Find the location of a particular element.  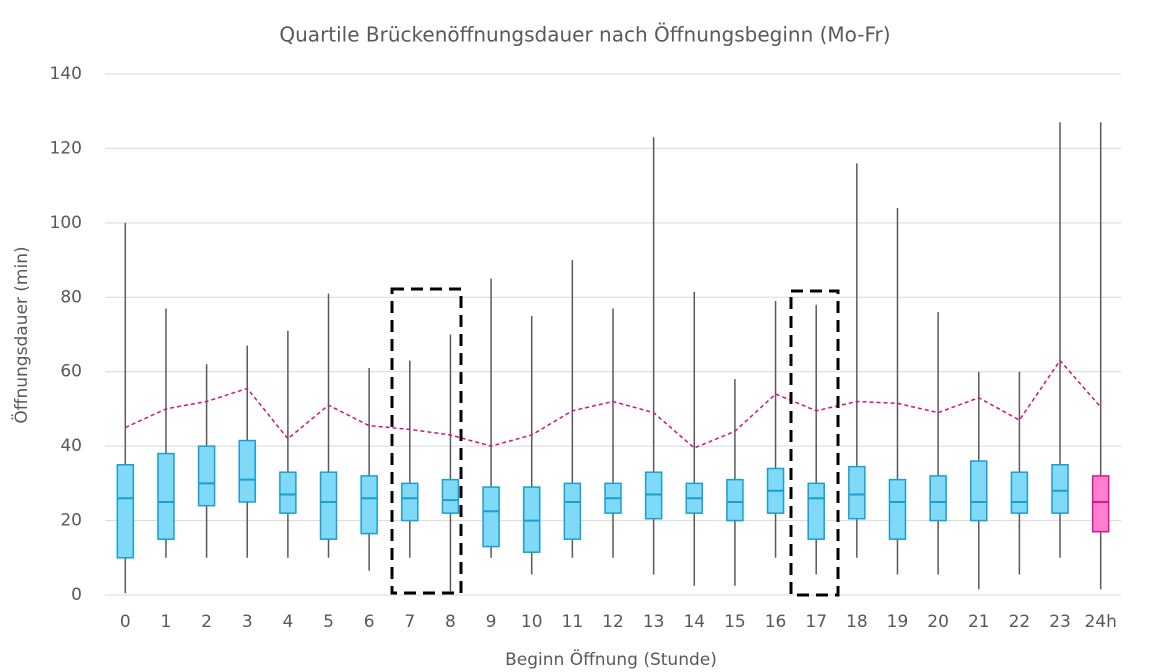

y-tick-label: 0 is located at coordinates (76, 595).